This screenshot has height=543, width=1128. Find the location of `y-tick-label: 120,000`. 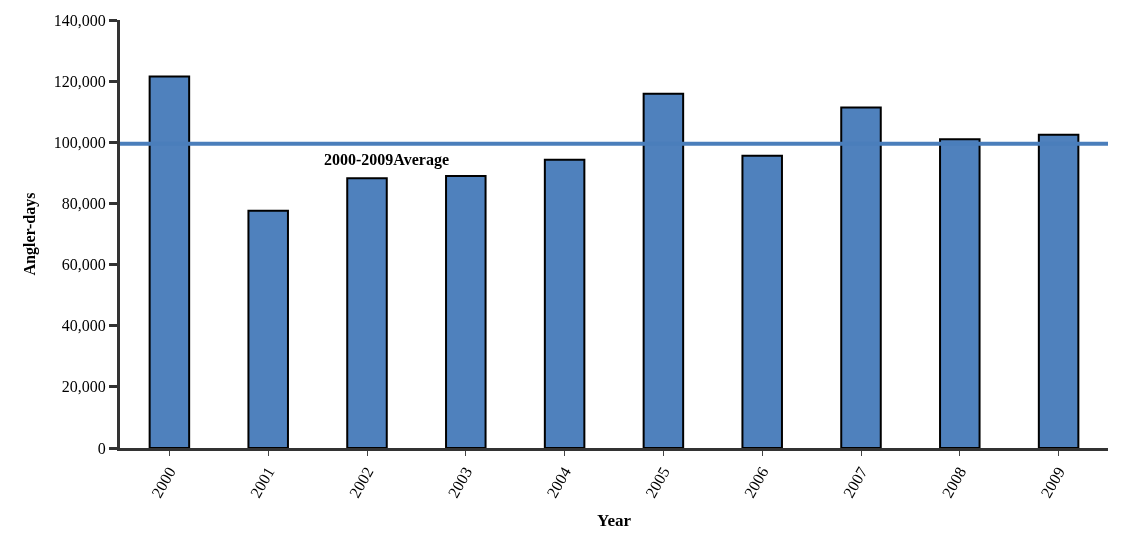

y-tick-label: 120,000 is located at coordinates (79, 81).